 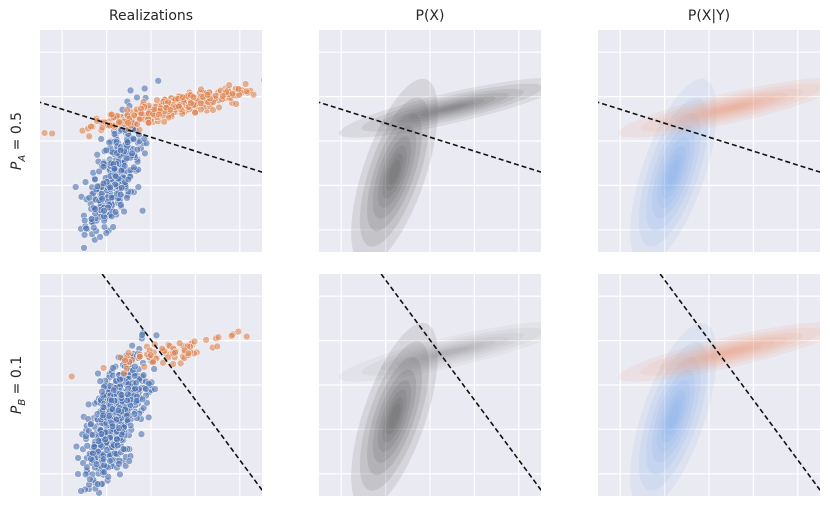 I want to click on panel-A-realizations, so click(x=151, y=141).